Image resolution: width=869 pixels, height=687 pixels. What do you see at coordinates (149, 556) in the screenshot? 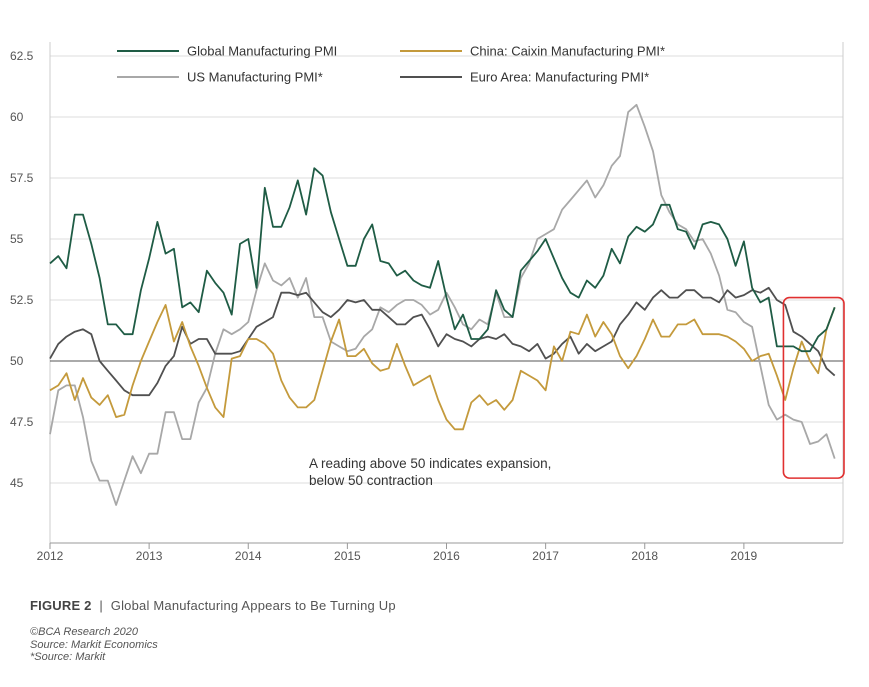
I see `x-tick-label: 2013` at bounding box center [149, 556].